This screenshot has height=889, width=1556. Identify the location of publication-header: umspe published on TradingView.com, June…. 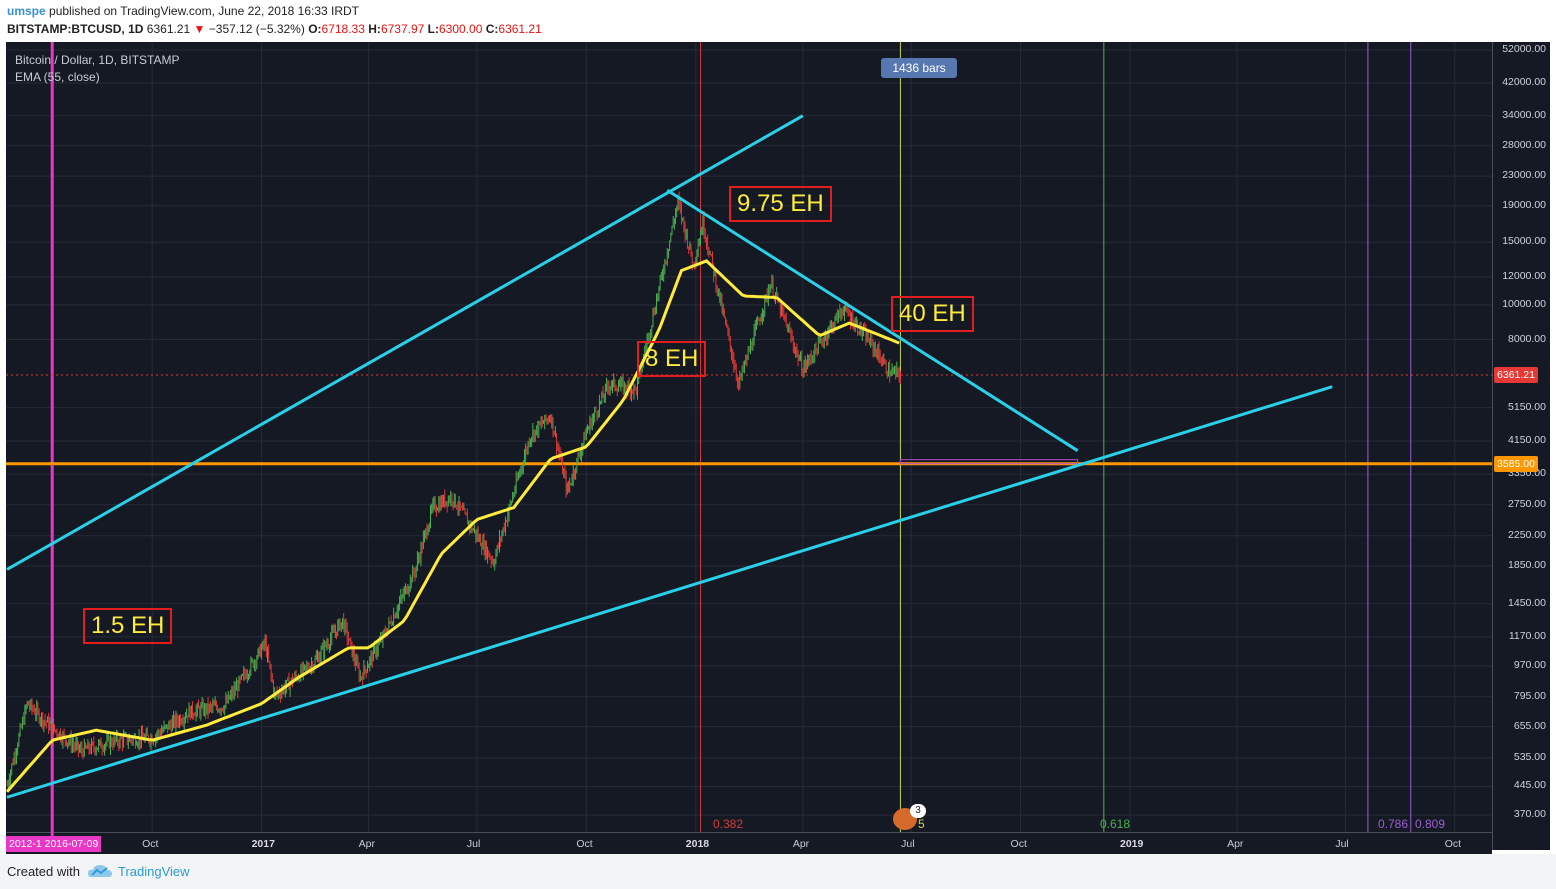
(778, 21).